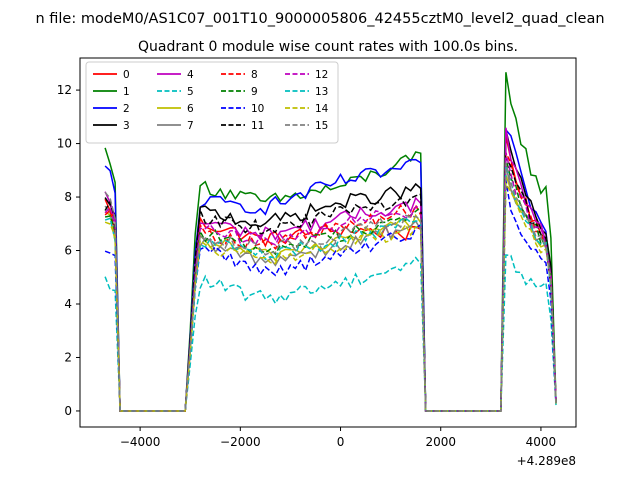 This screenshot has height=480, width=640. Describe the element at coordinates (64, 90) in the screenshot. I see `y-tick-label: 12` at that location.